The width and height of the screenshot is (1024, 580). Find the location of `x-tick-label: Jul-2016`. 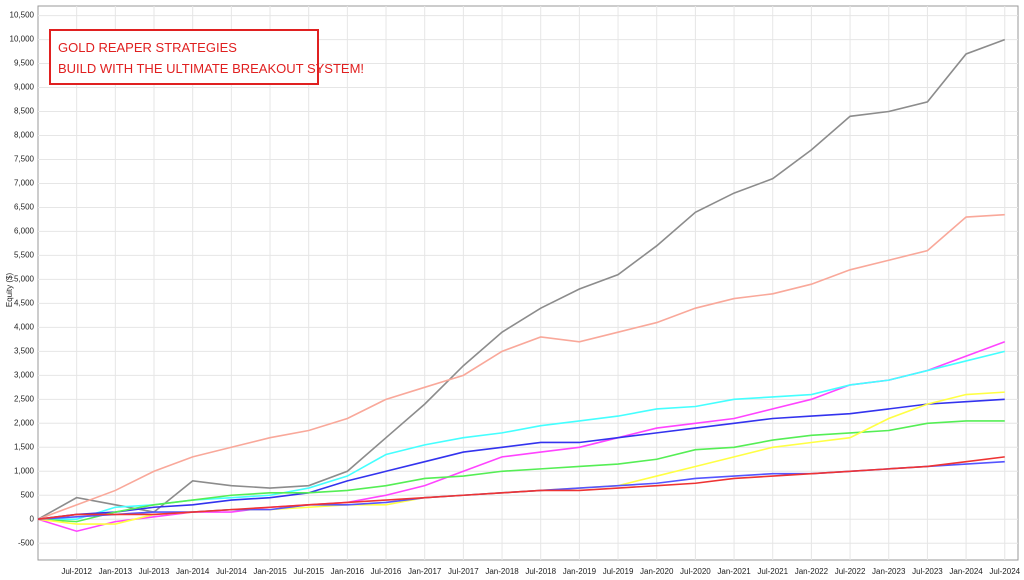

x-tick-label: Jul-2016 is located at coordinates (386, 571).